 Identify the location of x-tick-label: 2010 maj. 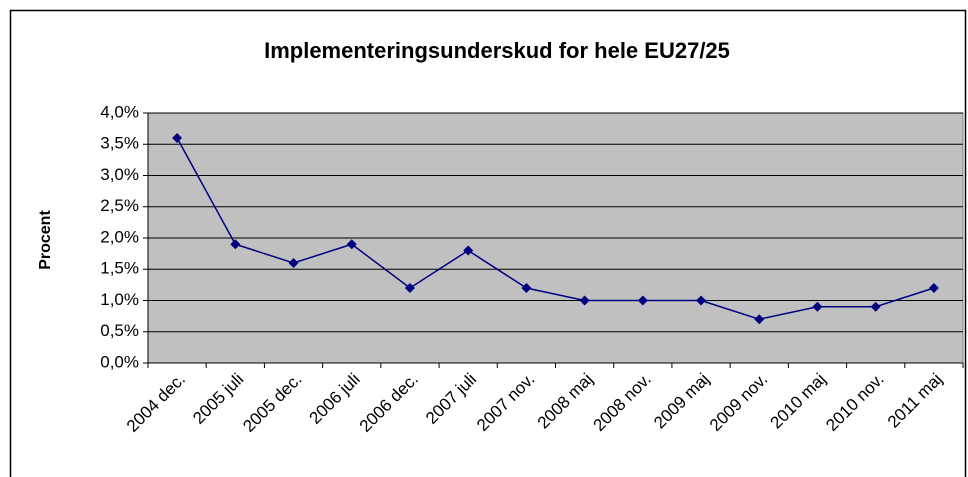
(798, 401).